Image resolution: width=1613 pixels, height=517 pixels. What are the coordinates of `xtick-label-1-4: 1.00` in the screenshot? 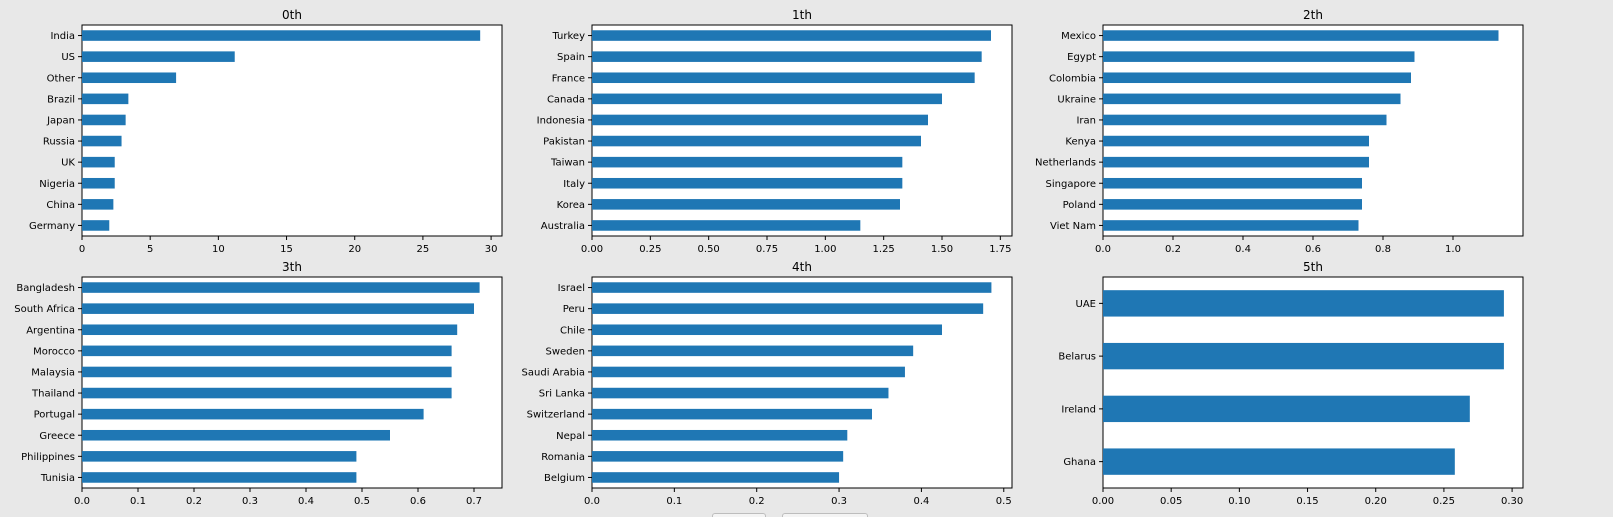 It's located at (825, 249).